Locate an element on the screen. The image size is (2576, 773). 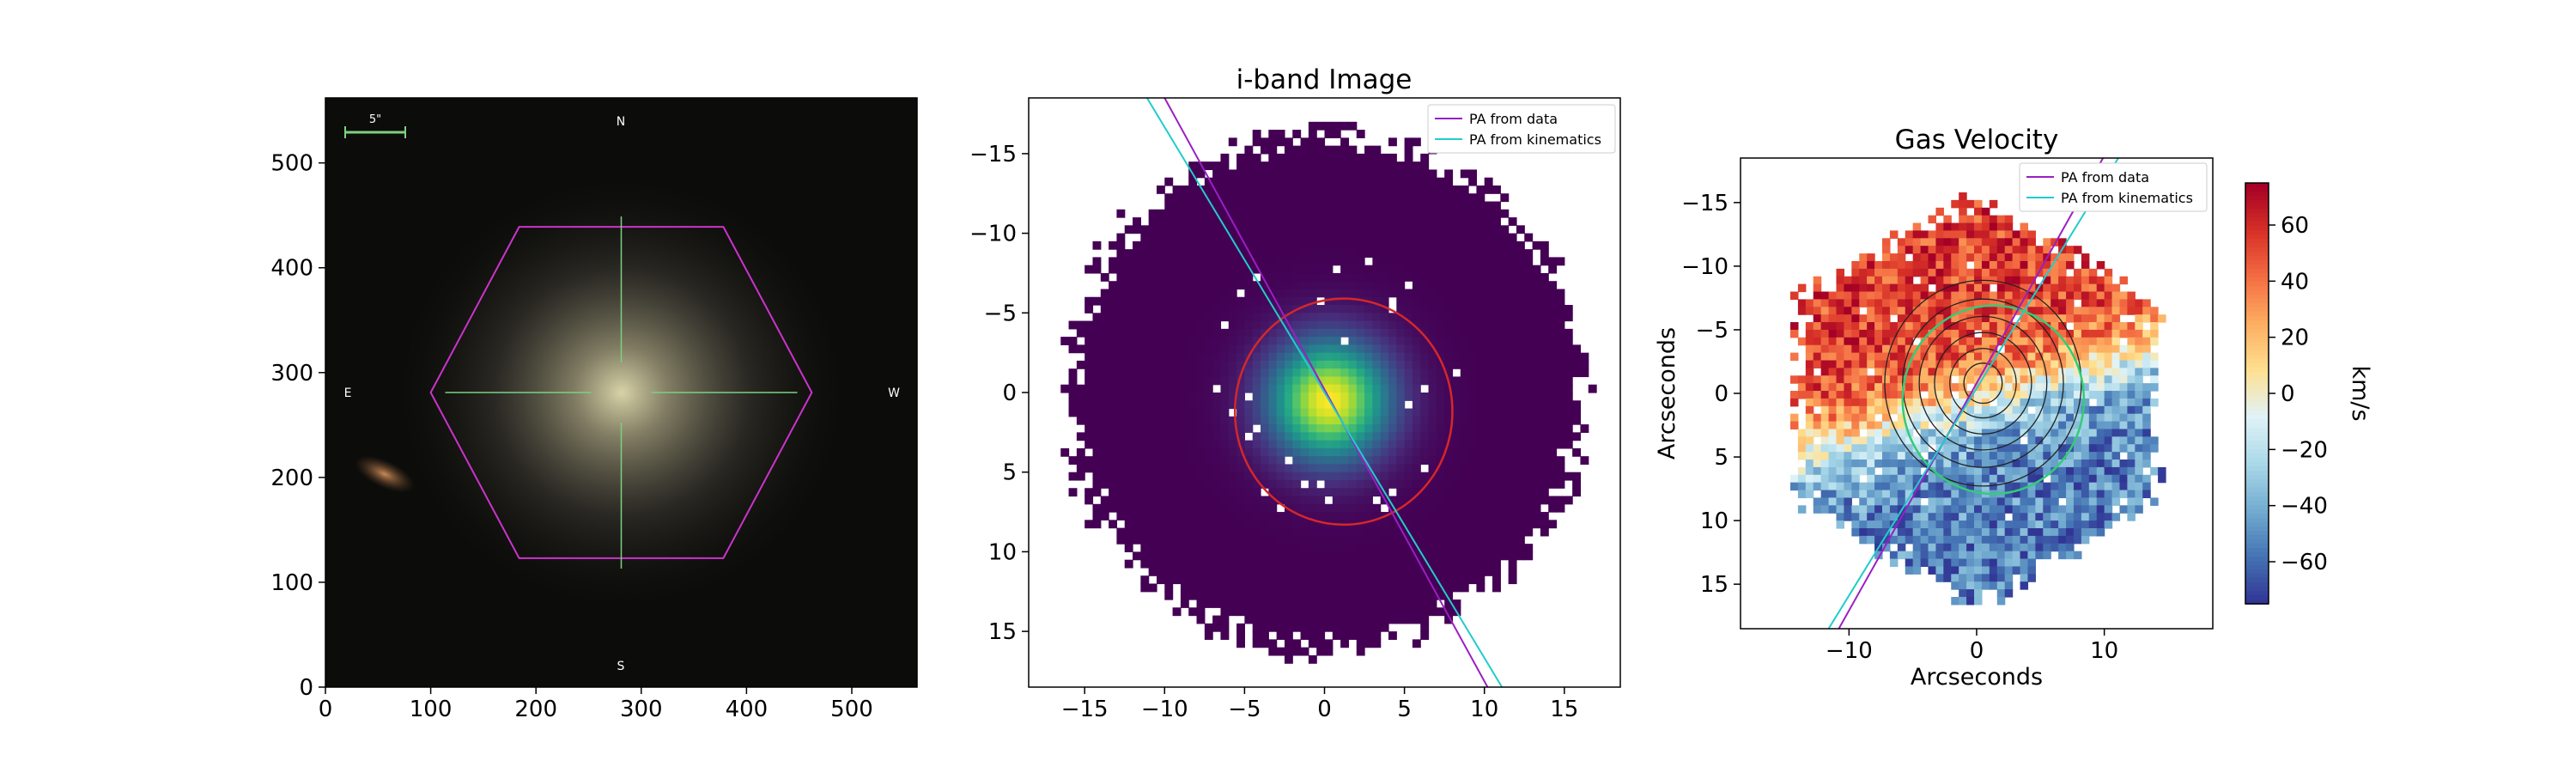
ifu-hexagon is located at coordinates (621, 392).